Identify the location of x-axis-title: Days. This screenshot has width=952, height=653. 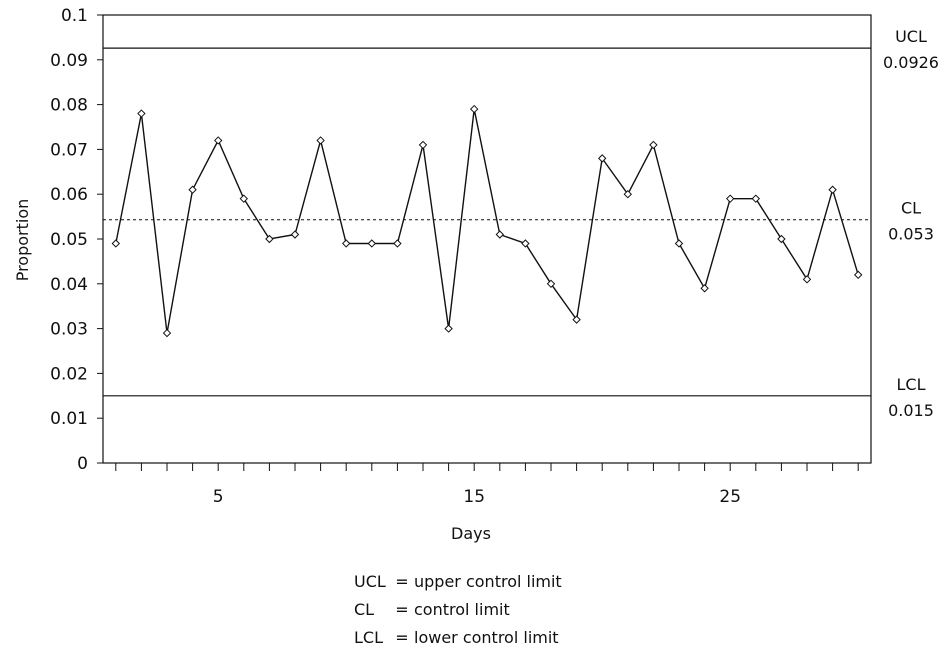
(471, 533).